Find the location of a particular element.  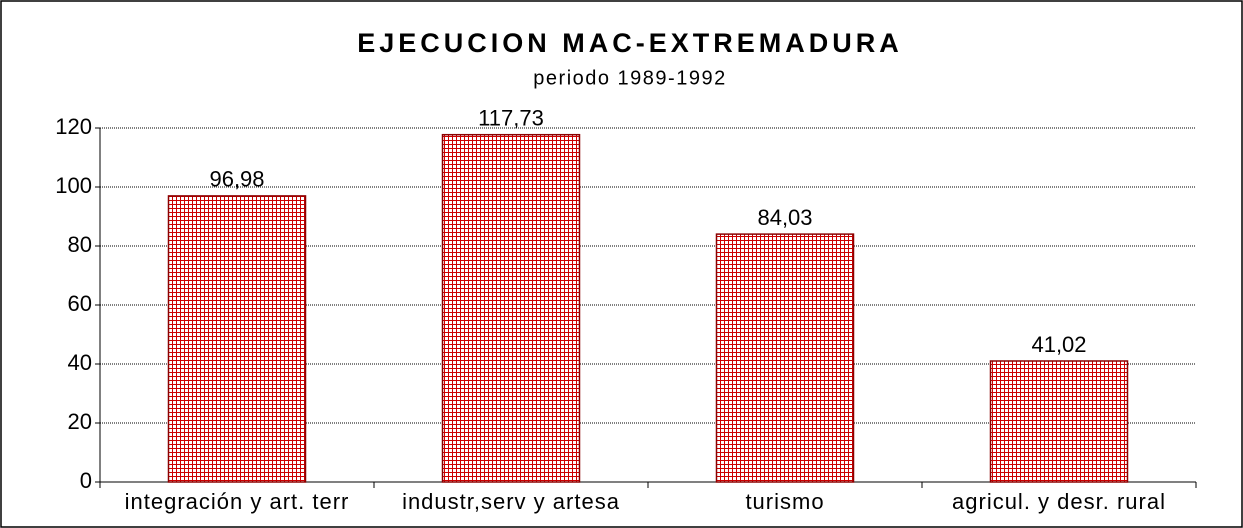

y-tick-label: 120 is located at coordinates (73, 126).